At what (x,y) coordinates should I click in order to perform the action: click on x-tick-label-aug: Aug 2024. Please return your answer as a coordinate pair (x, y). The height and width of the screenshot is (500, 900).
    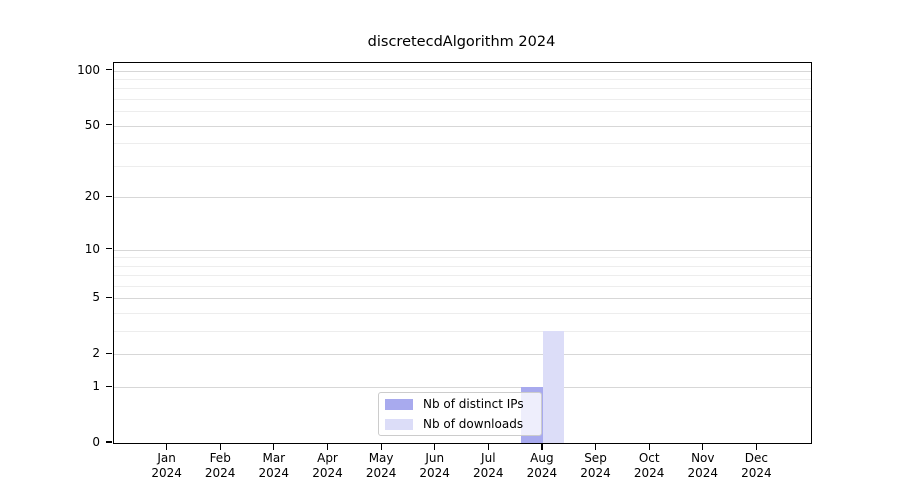
    Looking at the image, I should click on (542, 466).